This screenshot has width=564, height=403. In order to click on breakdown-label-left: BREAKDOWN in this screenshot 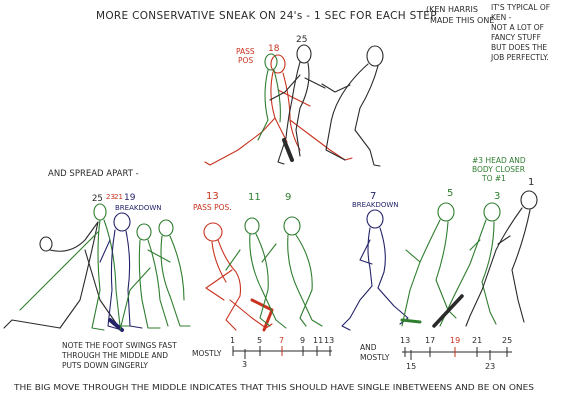, I will do `click(138, 208)`.